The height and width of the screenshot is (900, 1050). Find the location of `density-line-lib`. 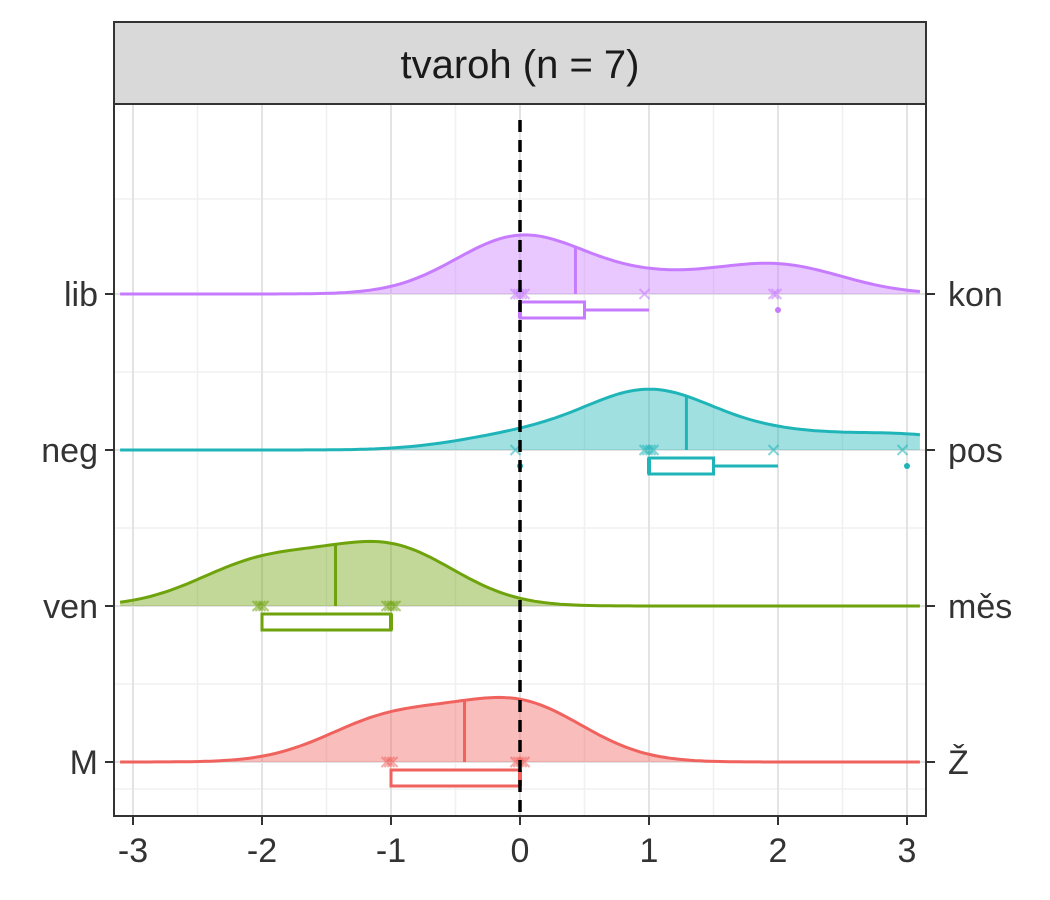

density-line-lib is located at coordinates (520, 264).